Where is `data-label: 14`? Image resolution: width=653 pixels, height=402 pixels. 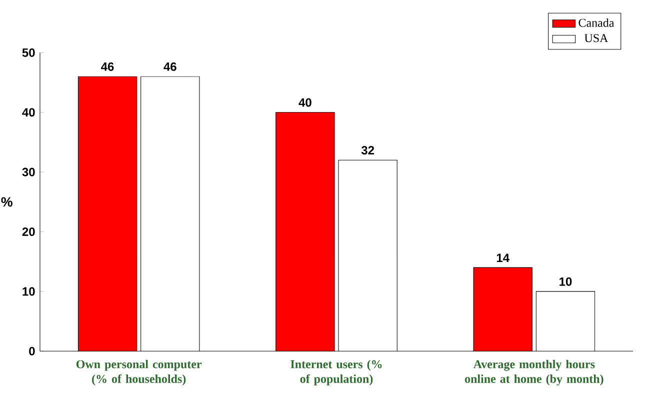
data-label: 14 is located at coordinates (503, 258).